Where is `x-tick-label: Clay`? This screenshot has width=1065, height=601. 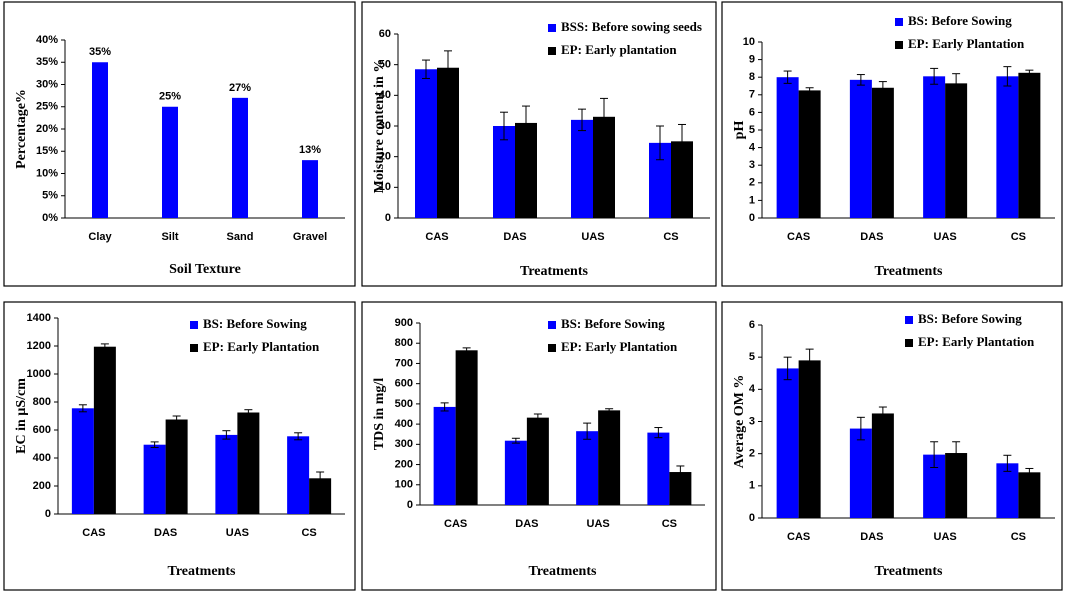 x-tick-label: Clay is located at coordinates (100, 237).